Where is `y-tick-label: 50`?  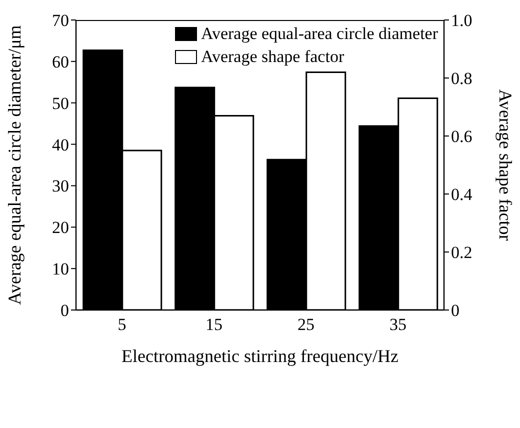 y-tick-label: 50 is located at coordinates (60, 103).